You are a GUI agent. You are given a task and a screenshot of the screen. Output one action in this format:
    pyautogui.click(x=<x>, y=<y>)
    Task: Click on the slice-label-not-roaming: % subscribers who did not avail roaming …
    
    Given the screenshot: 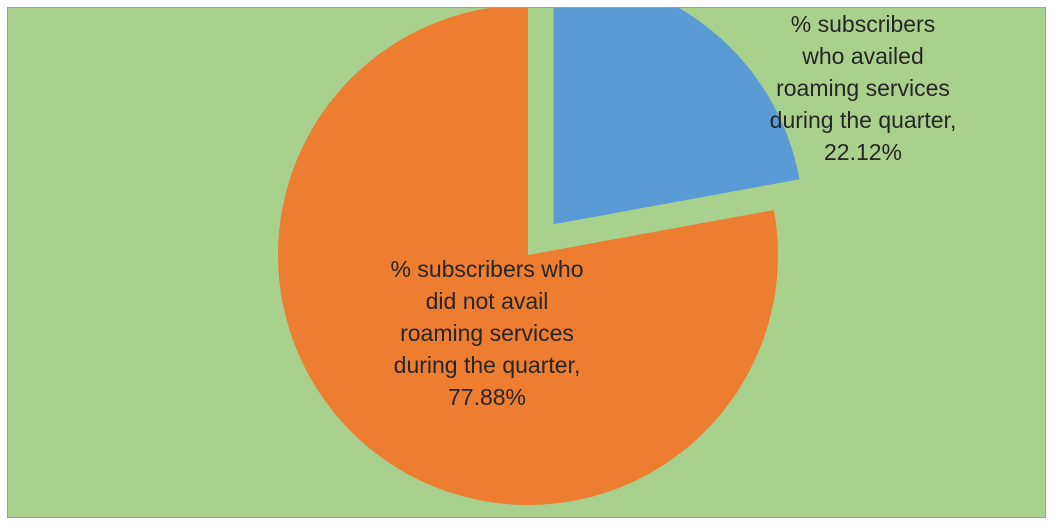 What is the action you would take?
    pyautogui.click(x=487, y=333)
    